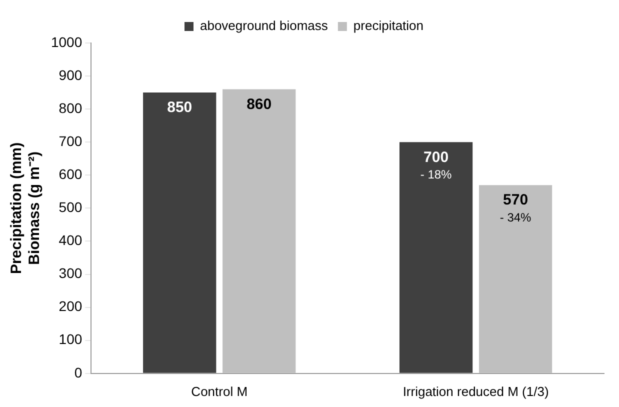  What do you see at coordinates (70, 273) in the screenshot?
I see `y-tick-label: 300` at bounding box center [70, 273].